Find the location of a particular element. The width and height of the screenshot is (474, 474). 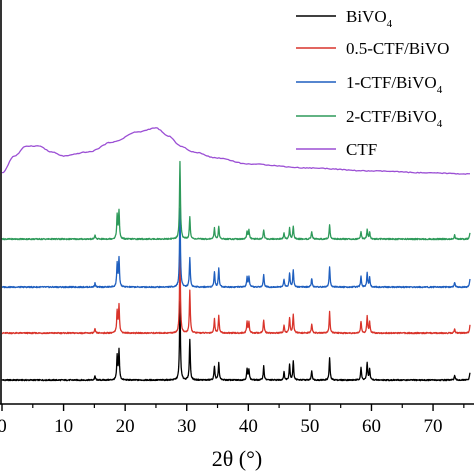

x-tick-label: 20 is located at coordinates (125, 426).